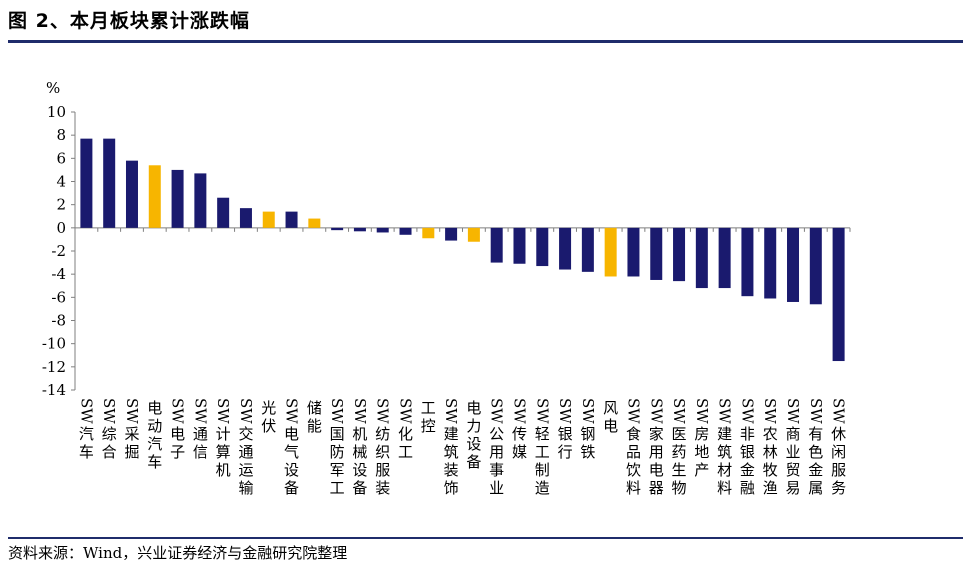 The height and width of the screenshot is (569, 971). I want to click on category-label-char: 贸, so click(793, 470).